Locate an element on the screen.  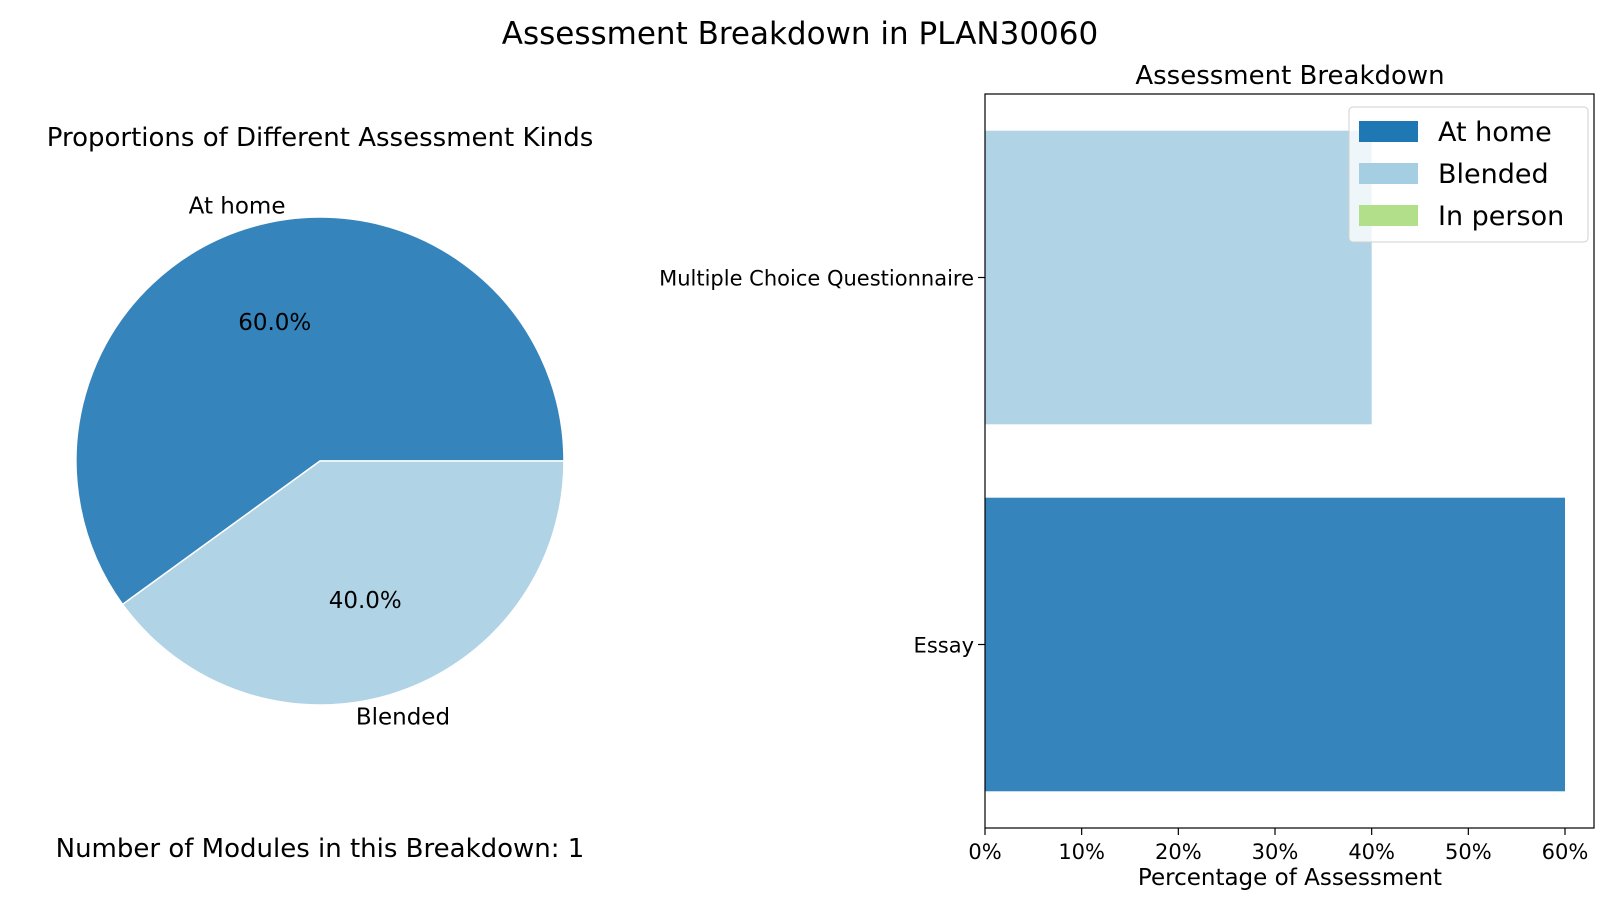
x-tick-label: 50% is located at coordinates (1468, 852).